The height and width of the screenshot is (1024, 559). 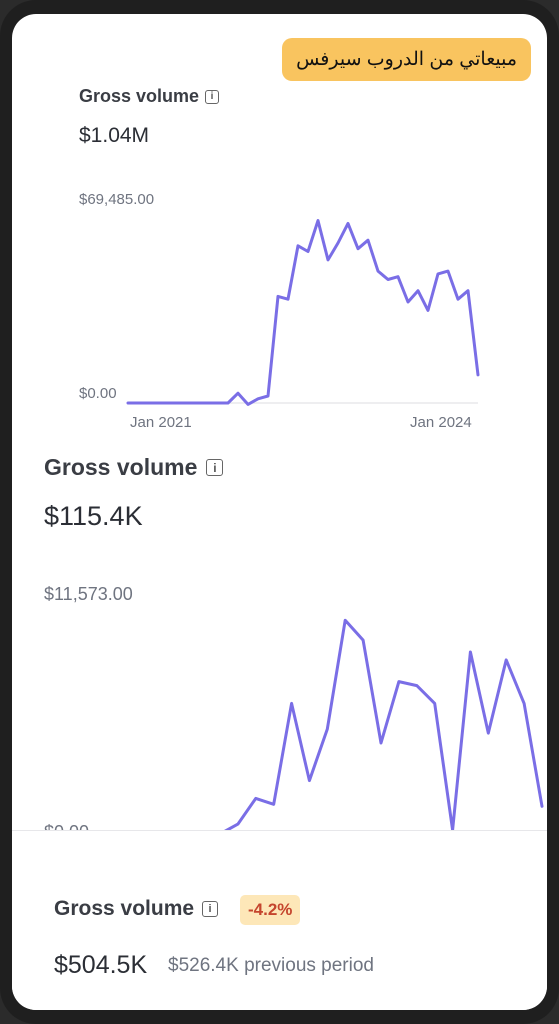 I want to click on card1-y-min-label: $0.00, so click(x=98, y=393).